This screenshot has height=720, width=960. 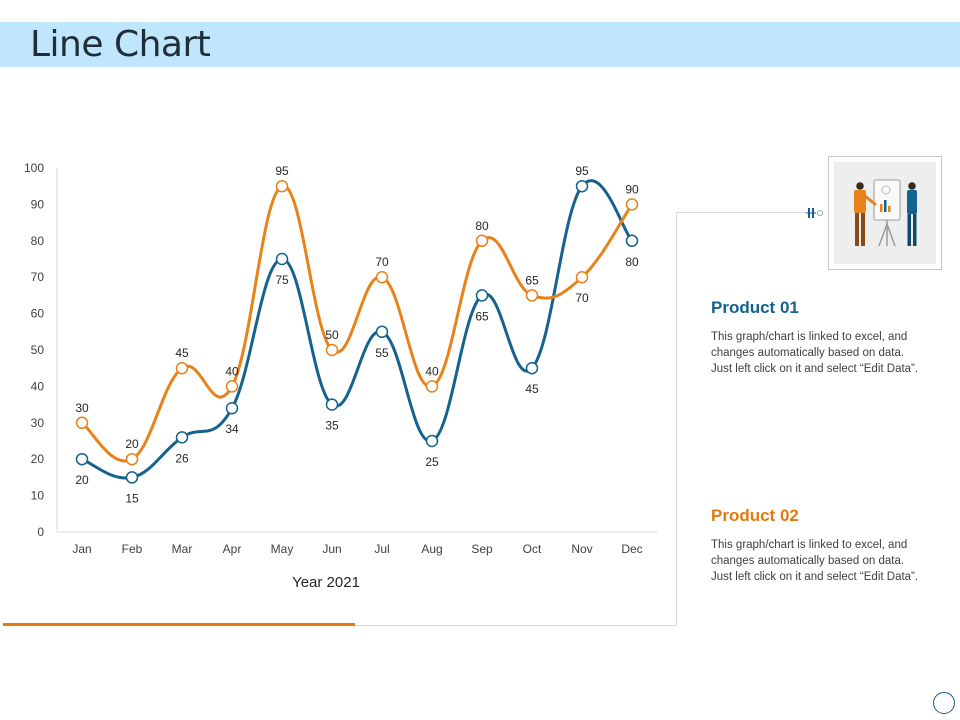 I want to click on data-label-product-01: 35, so click(x=332, y=426).